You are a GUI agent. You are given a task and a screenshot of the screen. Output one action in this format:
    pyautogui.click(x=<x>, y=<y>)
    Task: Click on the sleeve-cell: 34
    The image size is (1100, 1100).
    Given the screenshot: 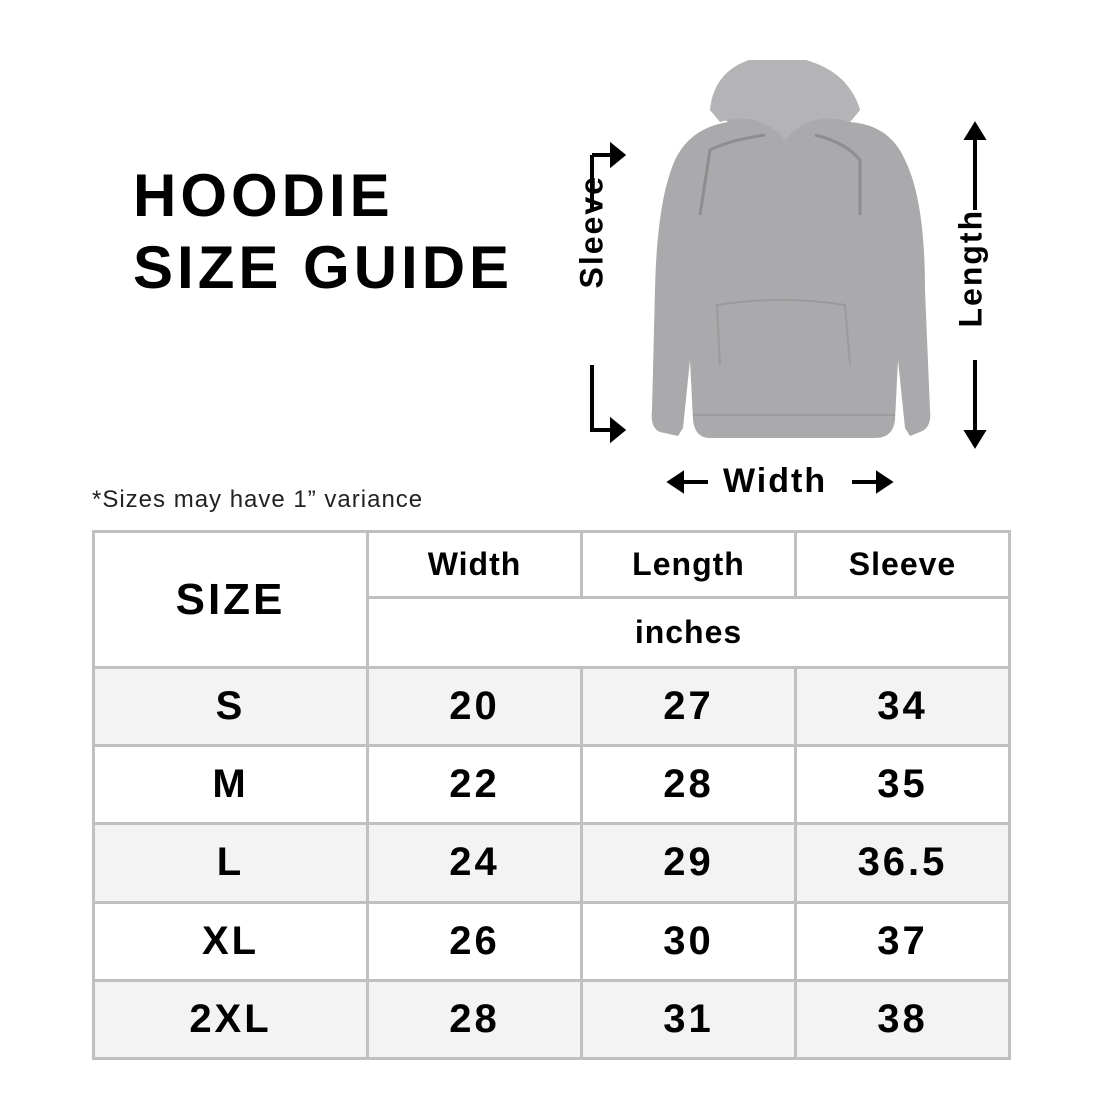 What is the action you would take?
    pyautogui.click(x=902, y=706)
    